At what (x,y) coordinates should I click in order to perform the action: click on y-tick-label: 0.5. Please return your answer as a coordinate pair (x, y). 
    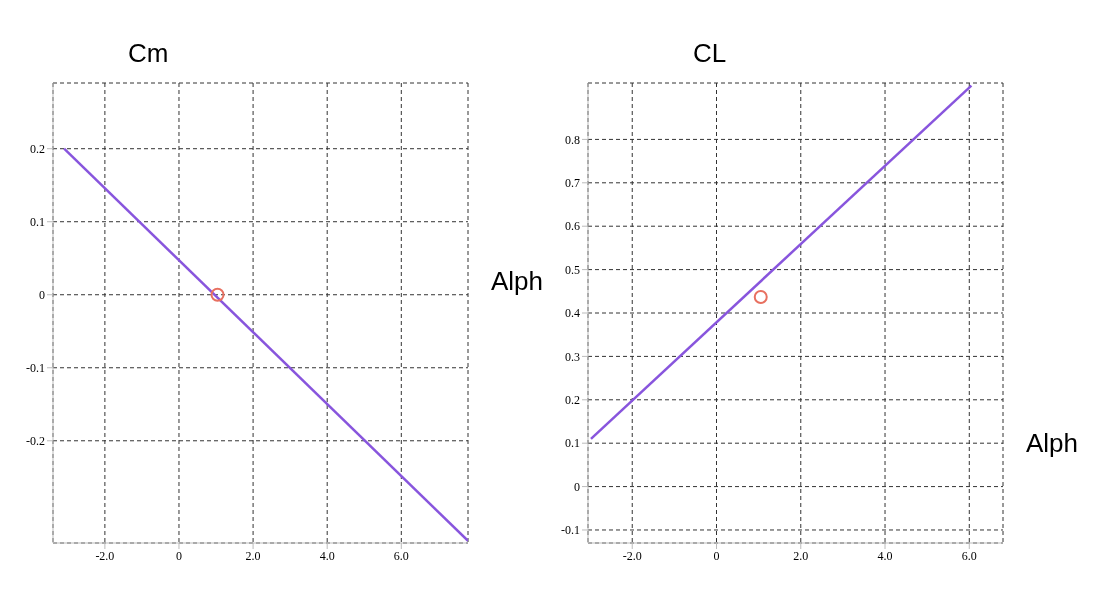
    Looking at the image, I should click on (572, 269).